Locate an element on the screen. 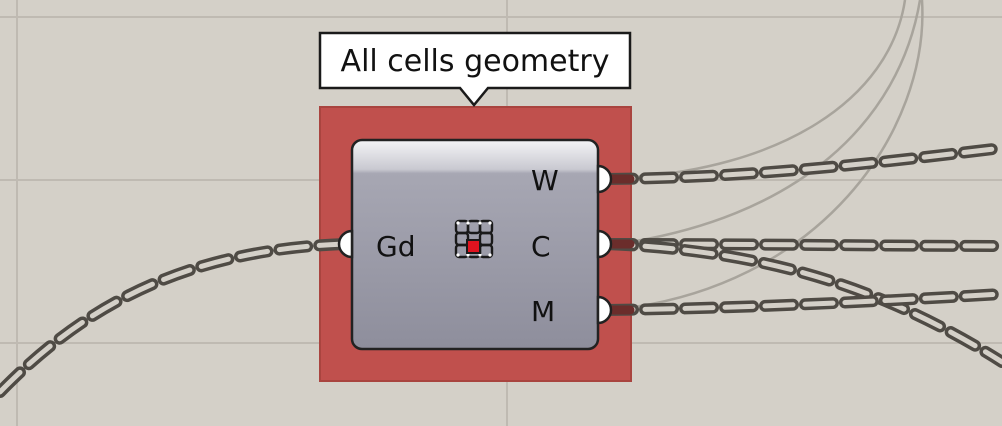  tooltip: All cells geometry is located at coordinates (475, 69).